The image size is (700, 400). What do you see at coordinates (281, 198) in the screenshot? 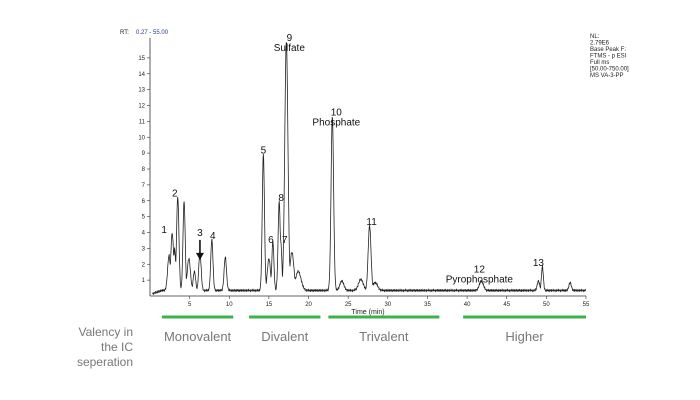
I see `peak-number-label: 8` at bounding box center [281, 198].